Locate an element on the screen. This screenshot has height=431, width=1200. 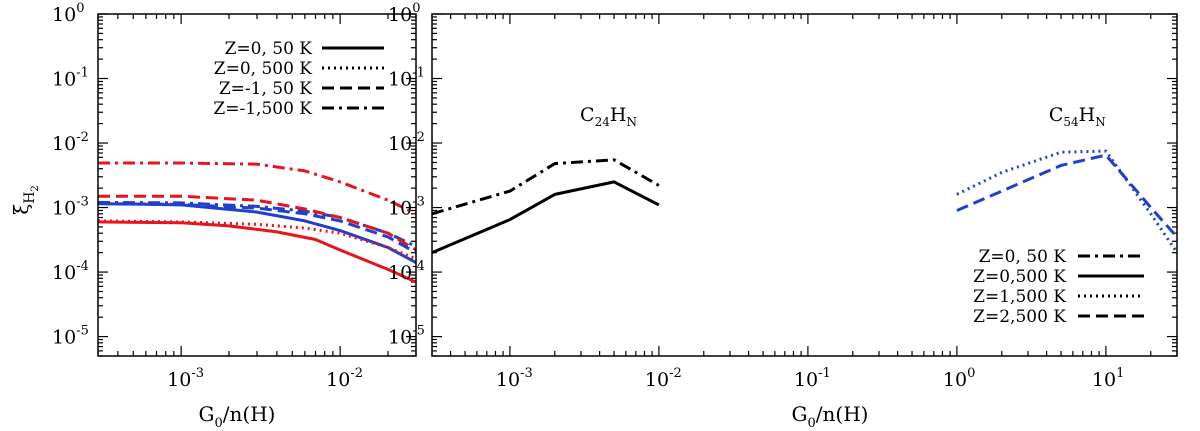
y-tick-label: 10⁻⁵ is located at coordinates (70, 336).